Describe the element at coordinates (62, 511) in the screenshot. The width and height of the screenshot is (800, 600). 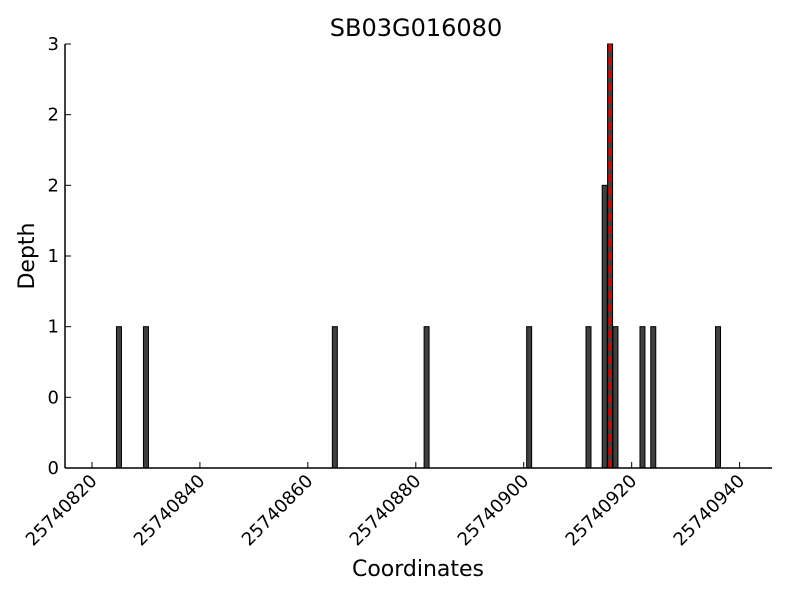
I see `x-tick-label: 25740820` at that location.